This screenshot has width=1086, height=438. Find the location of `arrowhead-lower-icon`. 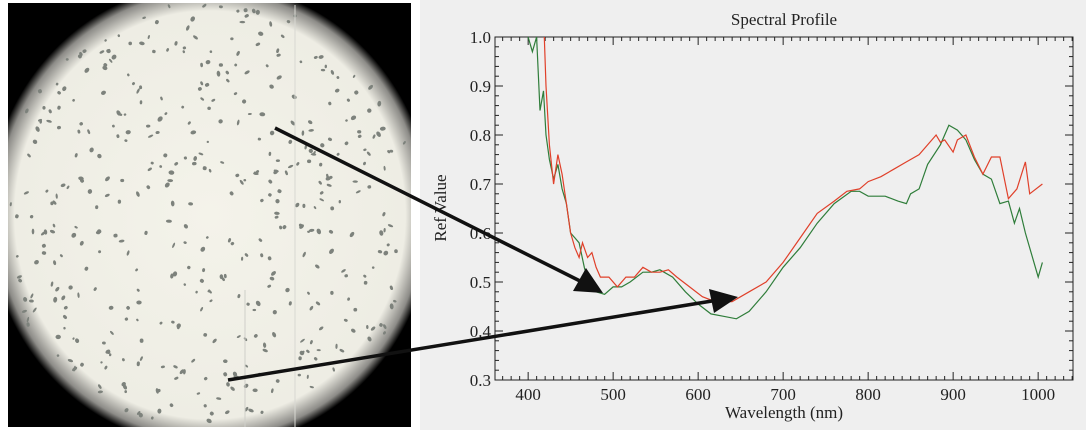

arrowhead-lower-icon is located at coordinates (723, 301).